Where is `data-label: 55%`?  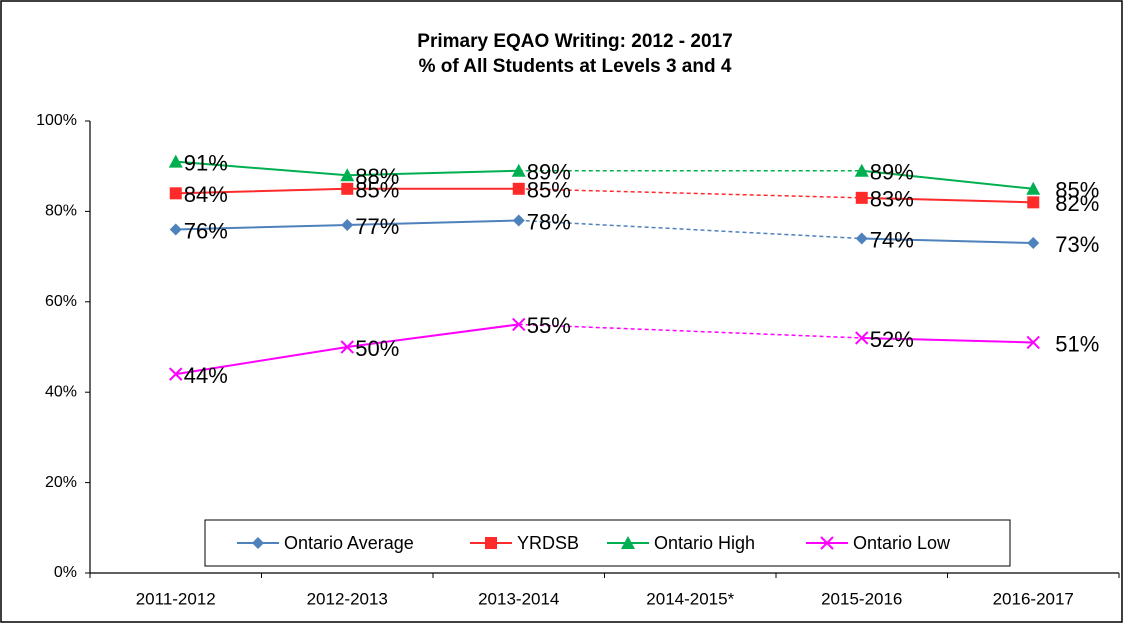 data-label: 55% is located at coordinates (549, 325).